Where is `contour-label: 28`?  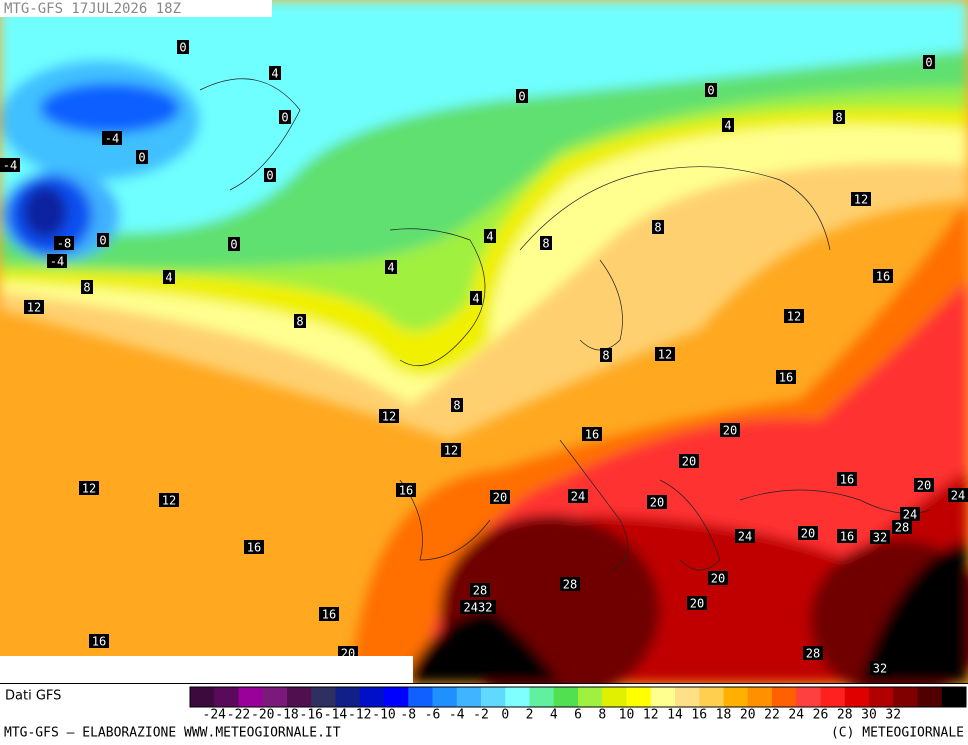
contour-label: 28 is located at coordinates (570, 585).